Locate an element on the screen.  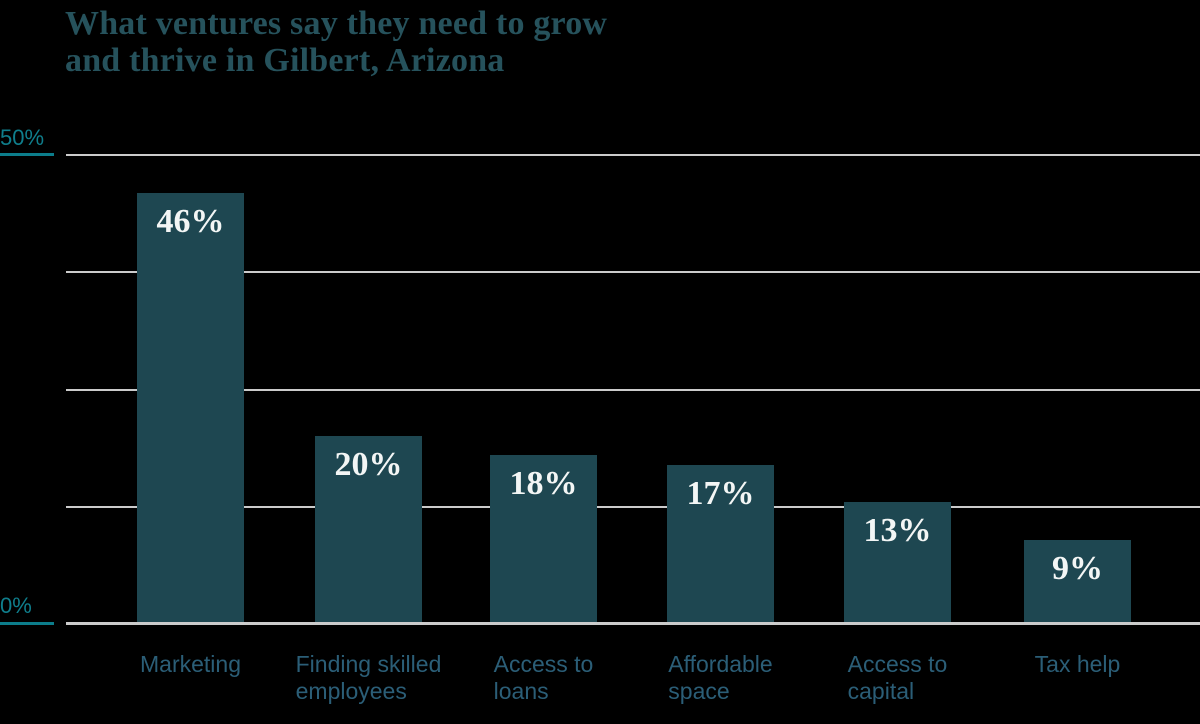
bar-value-label: 46% is located at coordinates (190, 221).